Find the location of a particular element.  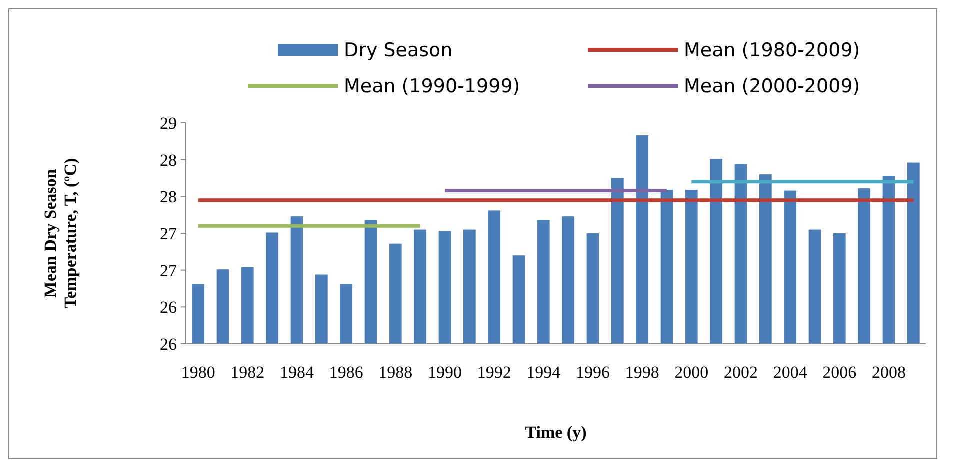

x-axis-title: Time (y) is located at coordinates (556, 432).